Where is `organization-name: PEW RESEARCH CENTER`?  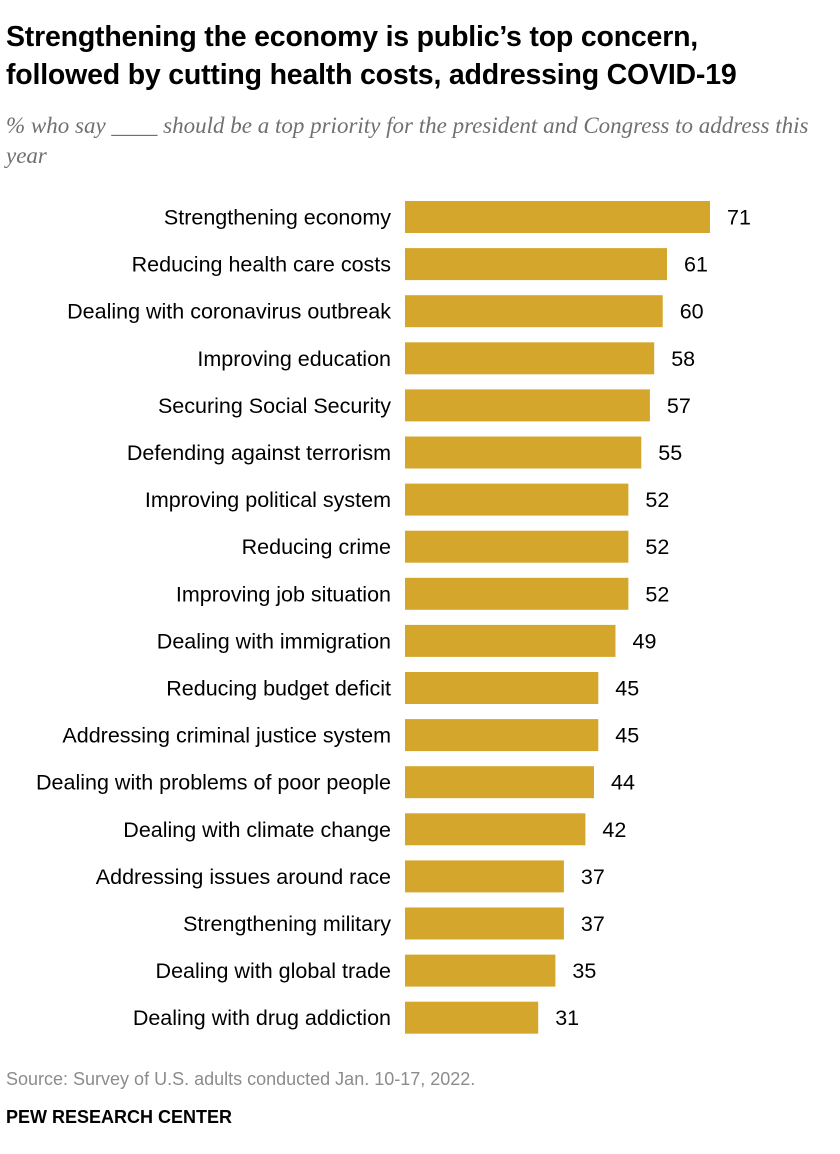
organization-name: PEW RESEARCH CENTER is located at coordinates (119, 1117).